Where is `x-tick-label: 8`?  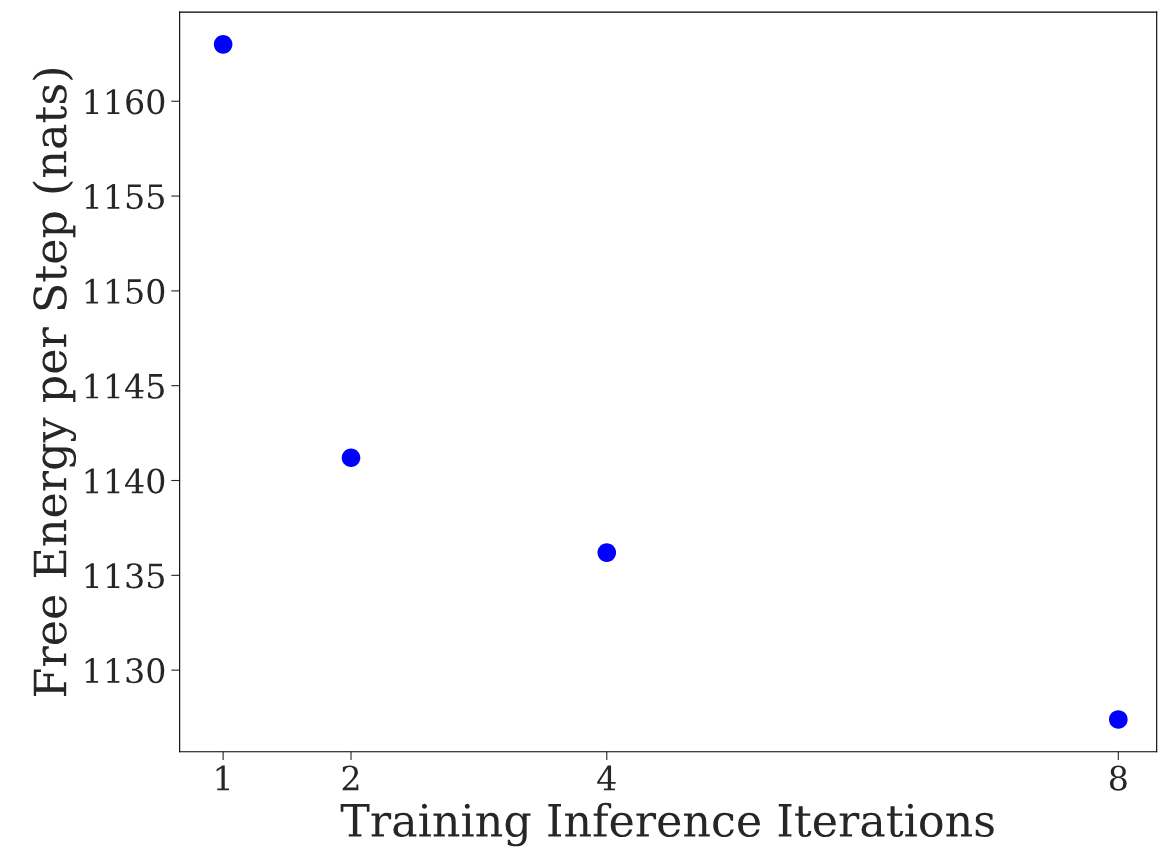 x-tick-label: 8 is located at coordinates (1118, 778).